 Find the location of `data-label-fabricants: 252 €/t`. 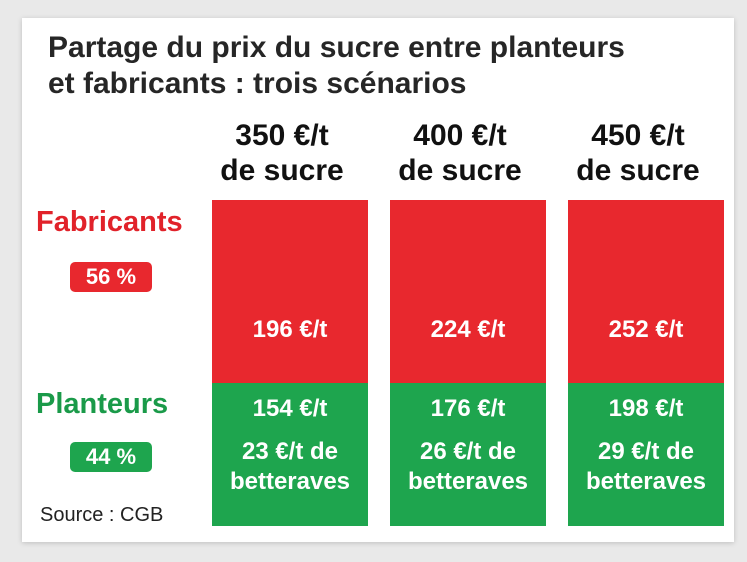

data-label-fabricants: 252 €/t is located at coordinates (646, 329).